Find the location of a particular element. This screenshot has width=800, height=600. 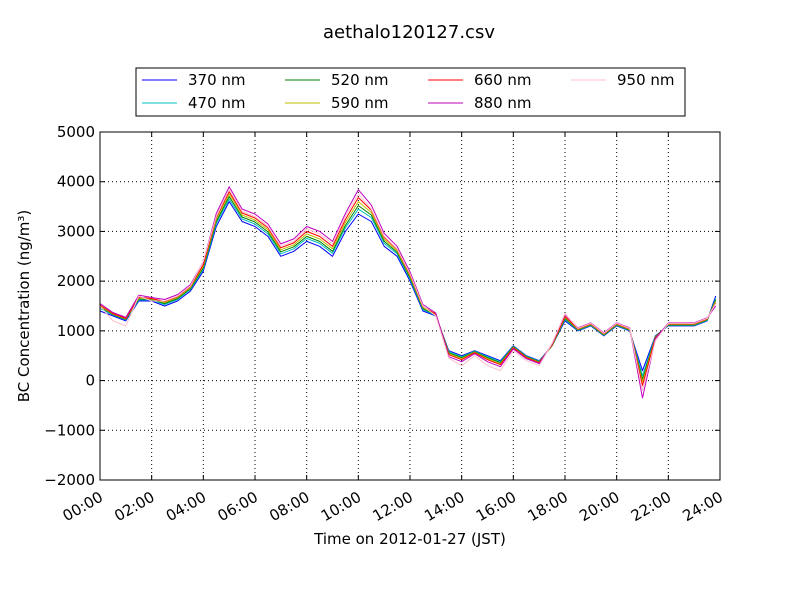

x-tick-label: 24:00 is located at coordinates (703, 506).